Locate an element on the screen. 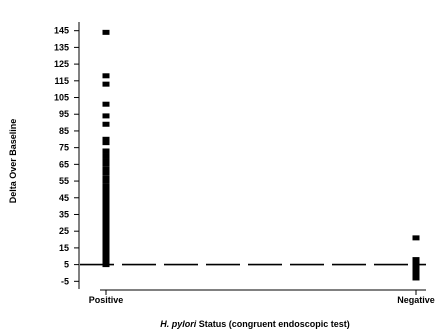 This screenshot has height=333, width=447. y-axis-title: Delta Over Baseline is located at coordinates (13, 161).